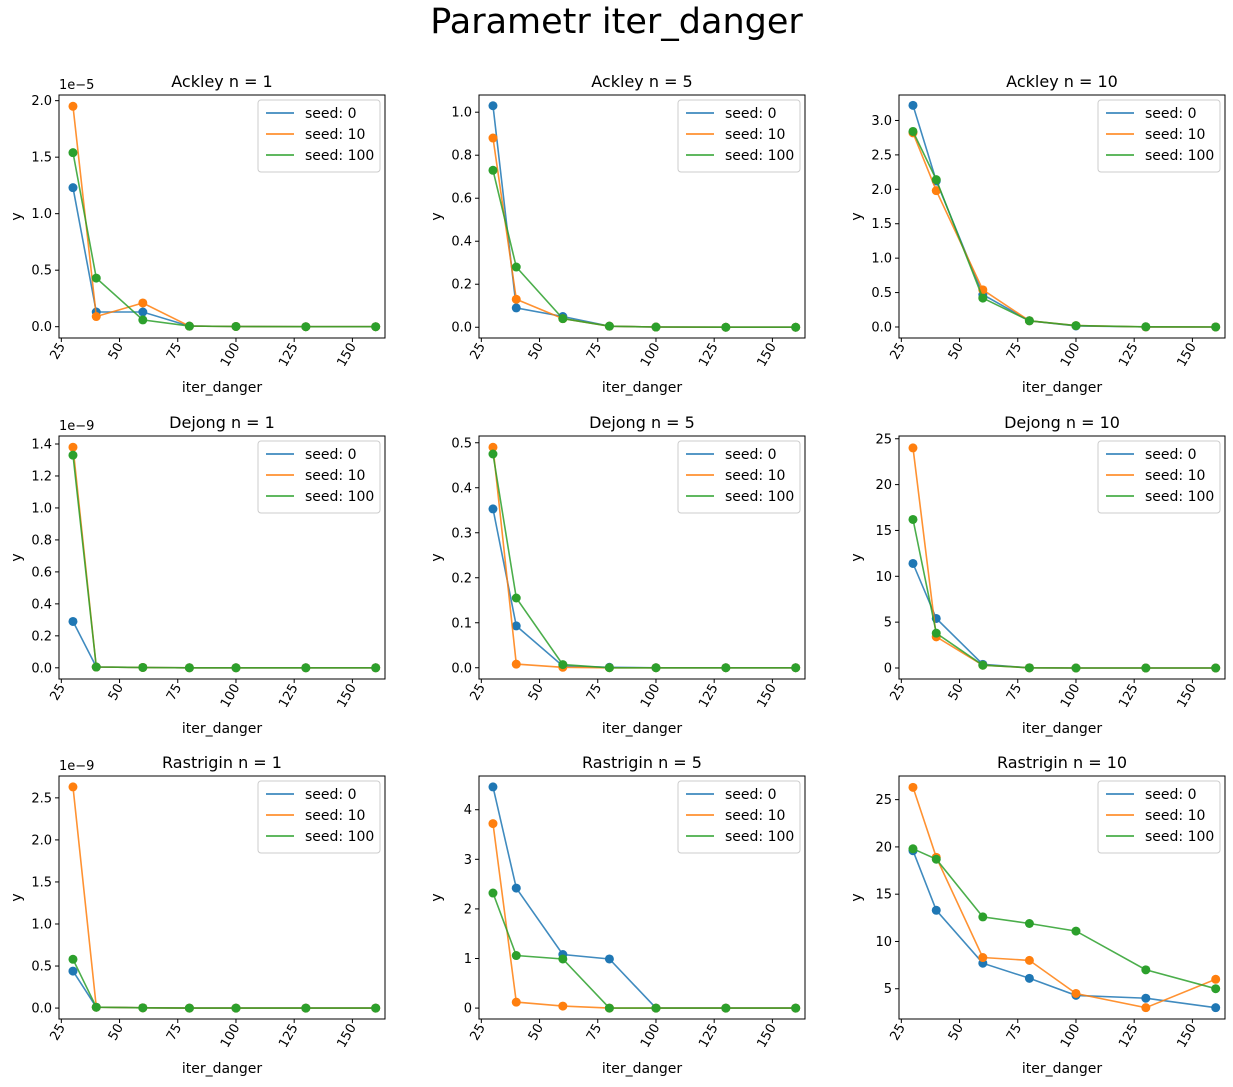 The image size is (1233, 1087). I want to click on subplot-title: Ackley n = 5, so click(641, 81).